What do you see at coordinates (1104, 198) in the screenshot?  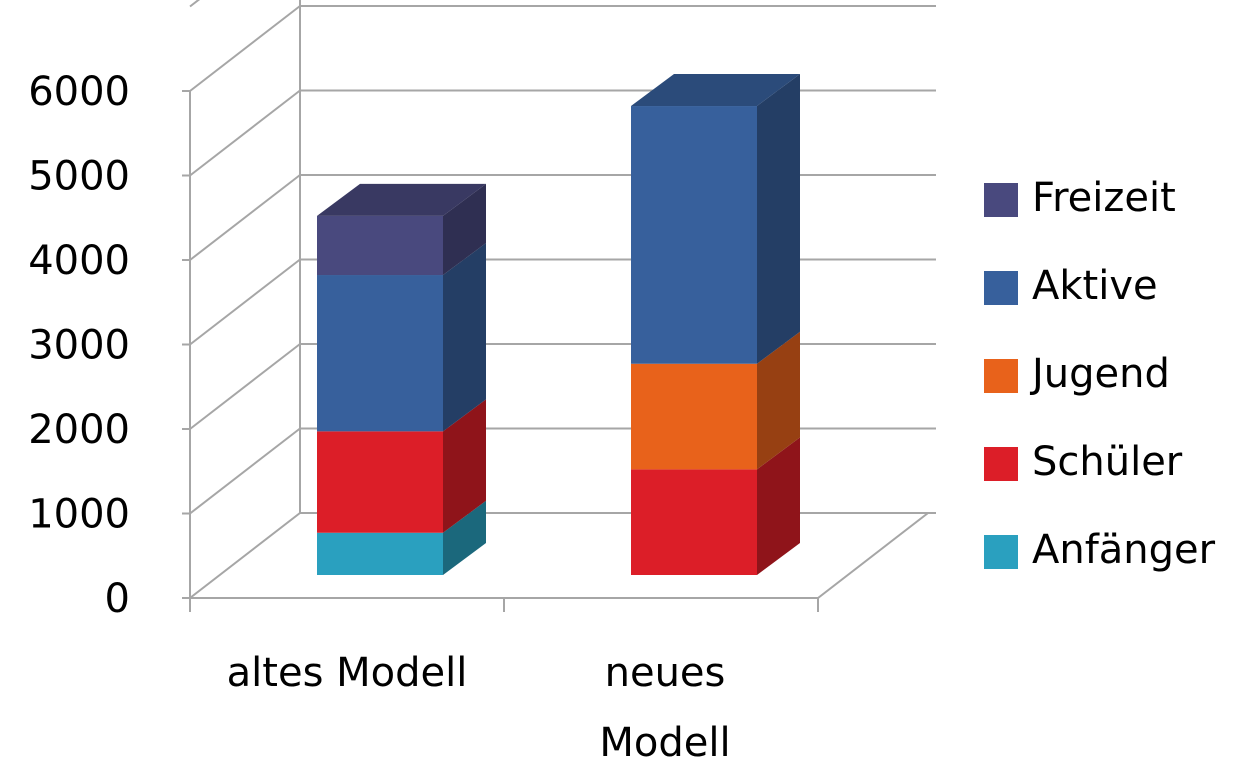 I see `legend-label: Freizeit` at bounding box center [1104, 198].